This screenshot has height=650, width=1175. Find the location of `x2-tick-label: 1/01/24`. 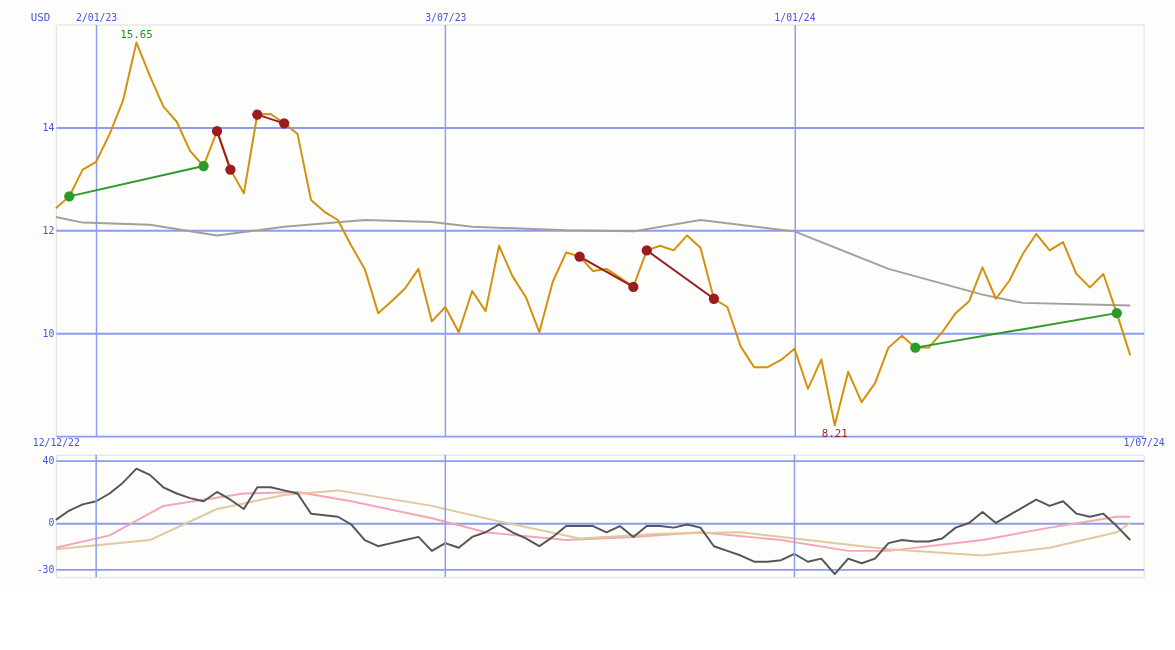

x2-tick-label: 1/01/24 is located at coordinates (795, 18).